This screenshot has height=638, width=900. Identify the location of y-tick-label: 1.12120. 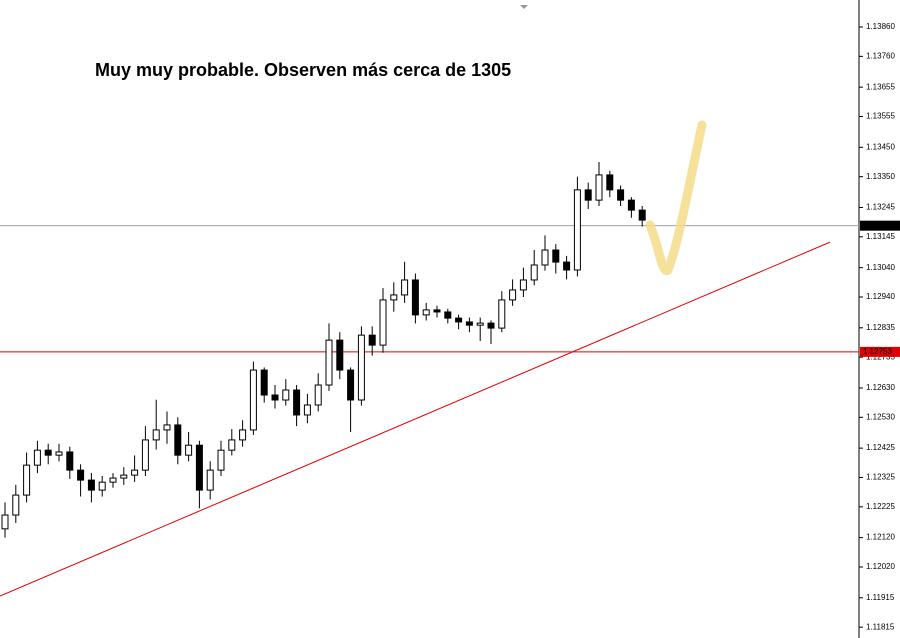
(880, 537).